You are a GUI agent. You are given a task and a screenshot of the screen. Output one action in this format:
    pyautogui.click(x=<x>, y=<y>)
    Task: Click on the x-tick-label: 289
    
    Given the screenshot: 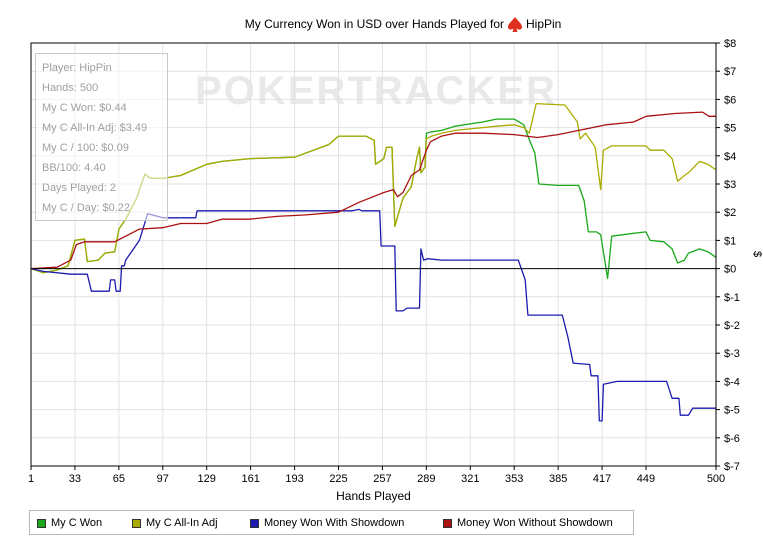 What is the action you would take?
    pyautogui.click(x=426, y=479)
    